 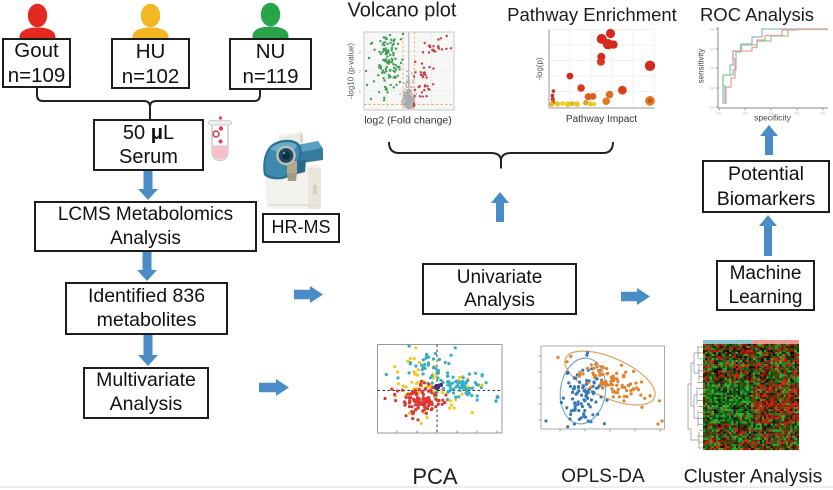 What do you see at coordinates (351, 71) in the screenshot?
I see `svg-text: -log10 (p-value)` at bounding box center [351, 71].